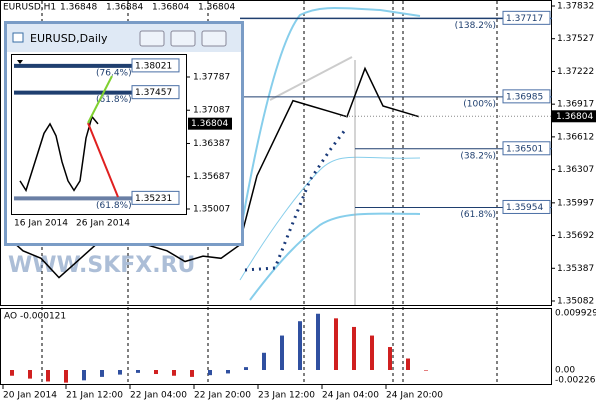  What do you see at coordinates (414, 396) in the screenshot?
I see `time-label: 24 Jan 20:00` at bounding box center [414, 396].